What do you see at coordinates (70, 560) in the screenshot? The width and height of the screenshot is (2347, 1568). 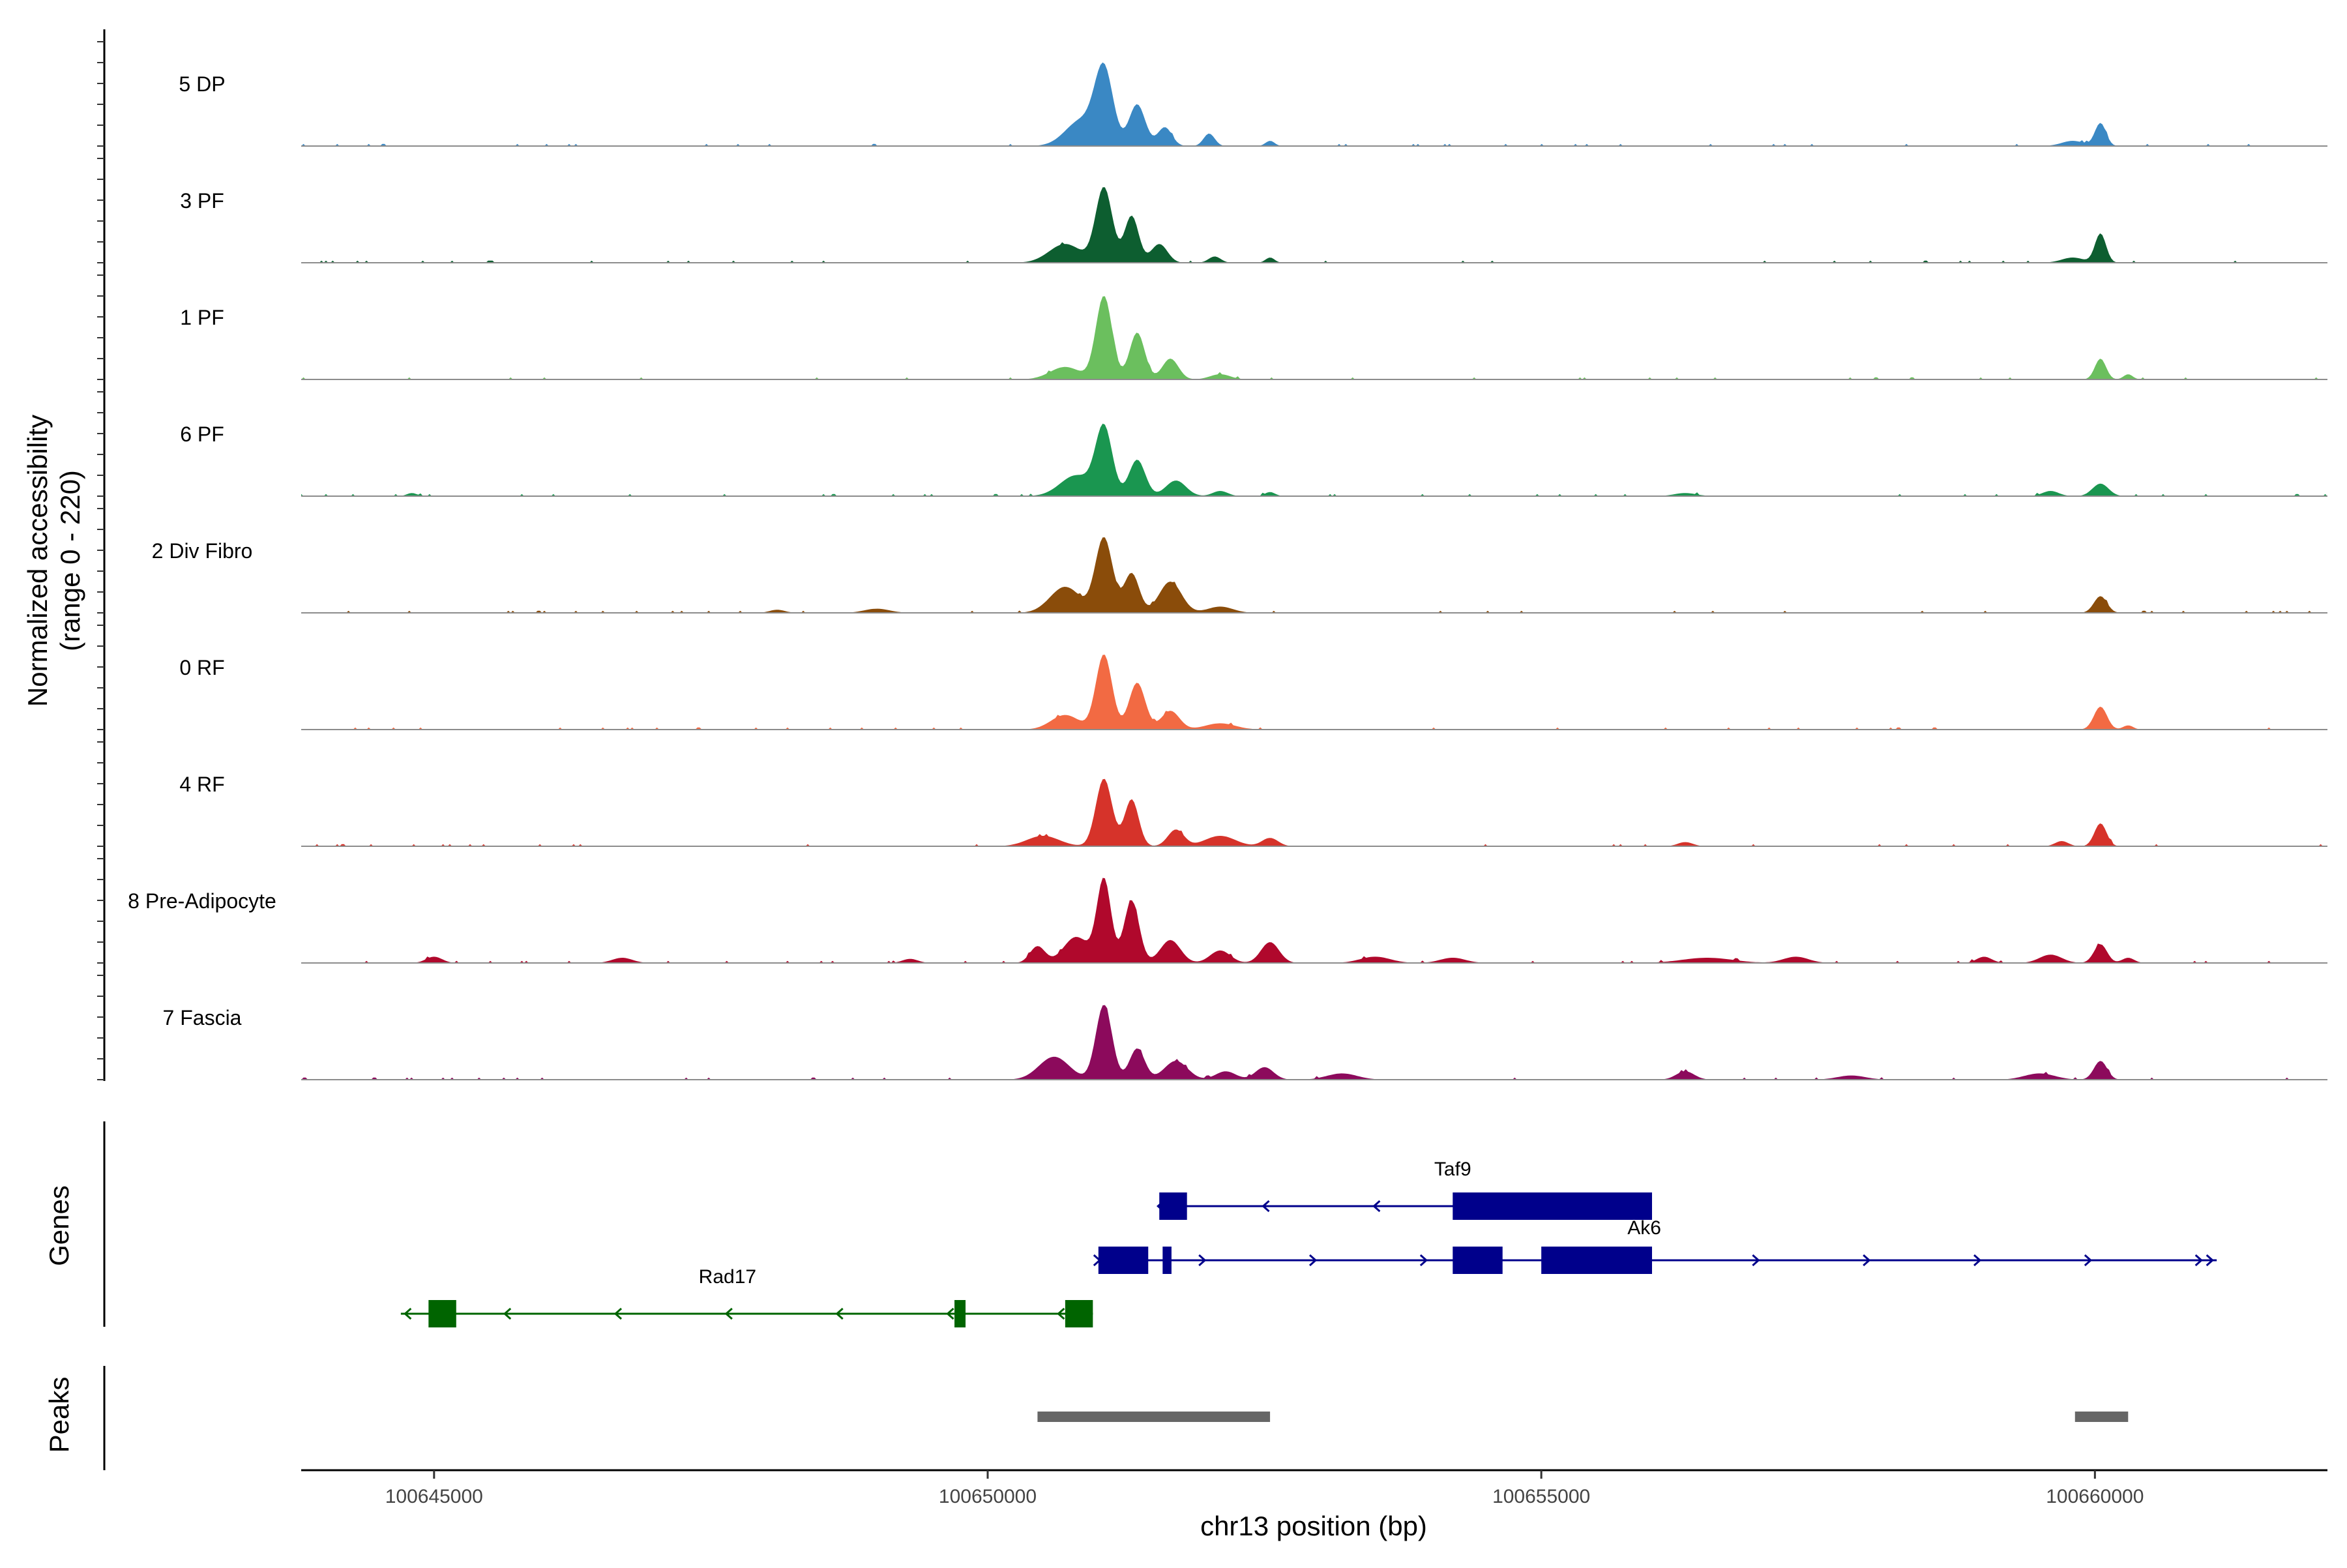 I see `y-axis-title-line2: (range 0 - 220)` at bounding box center [70, 560].